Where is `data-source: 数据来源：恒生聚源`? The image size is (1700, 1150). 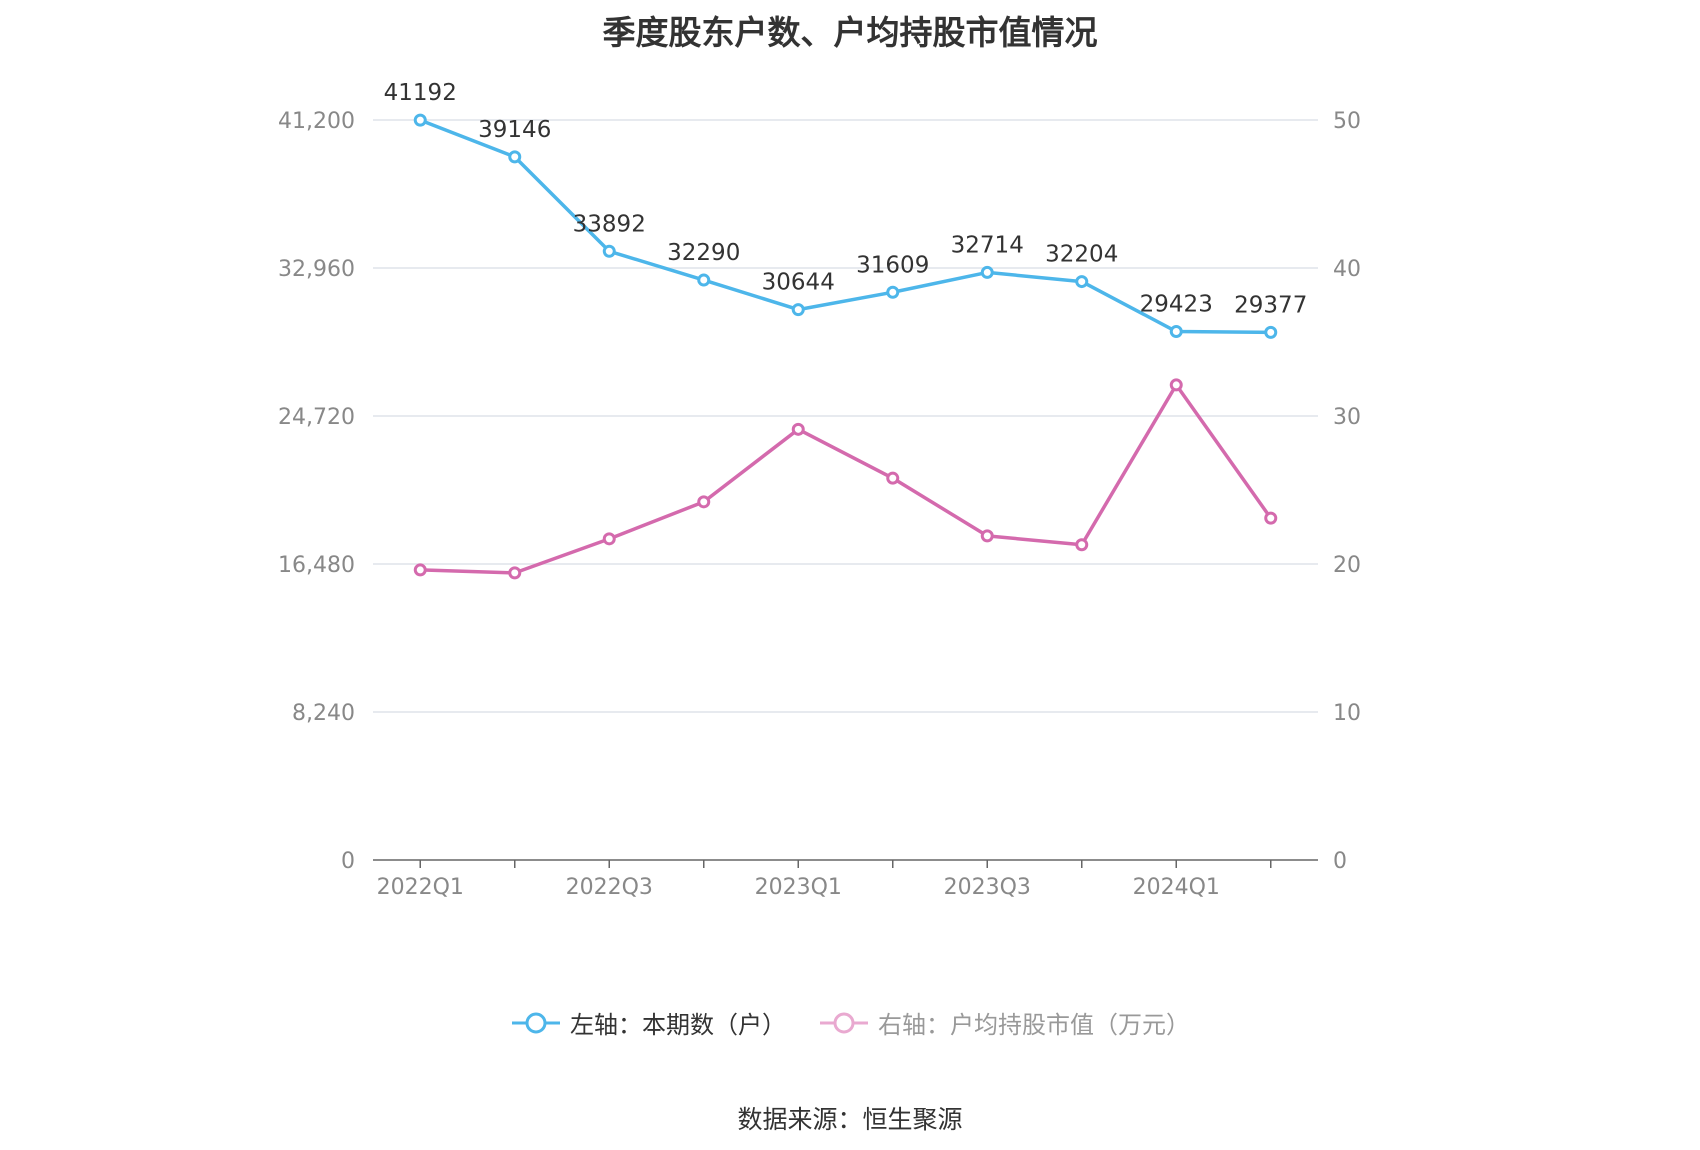
data-source: 数据来源：恒生聚源 is located at coordinates (850, 1119).